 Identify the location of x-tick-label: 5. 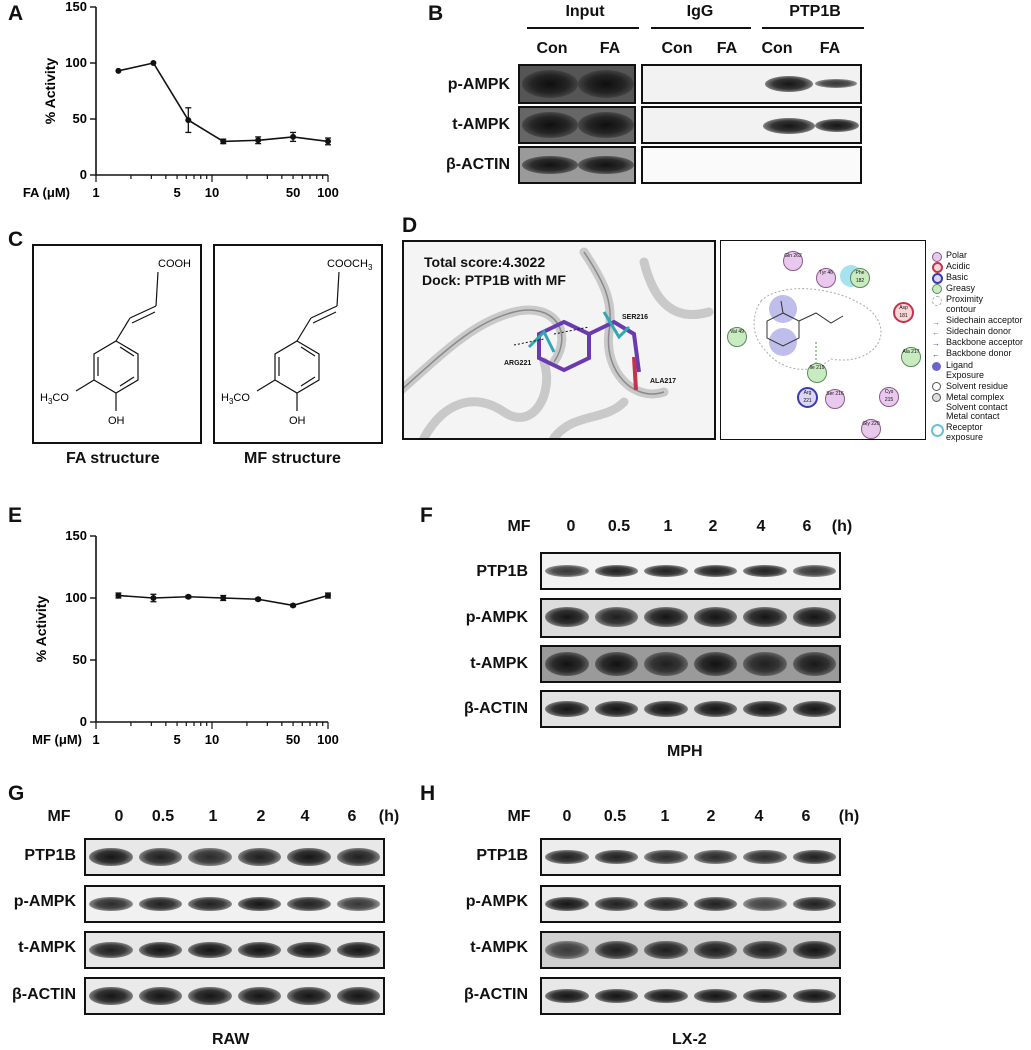
(176, 192).